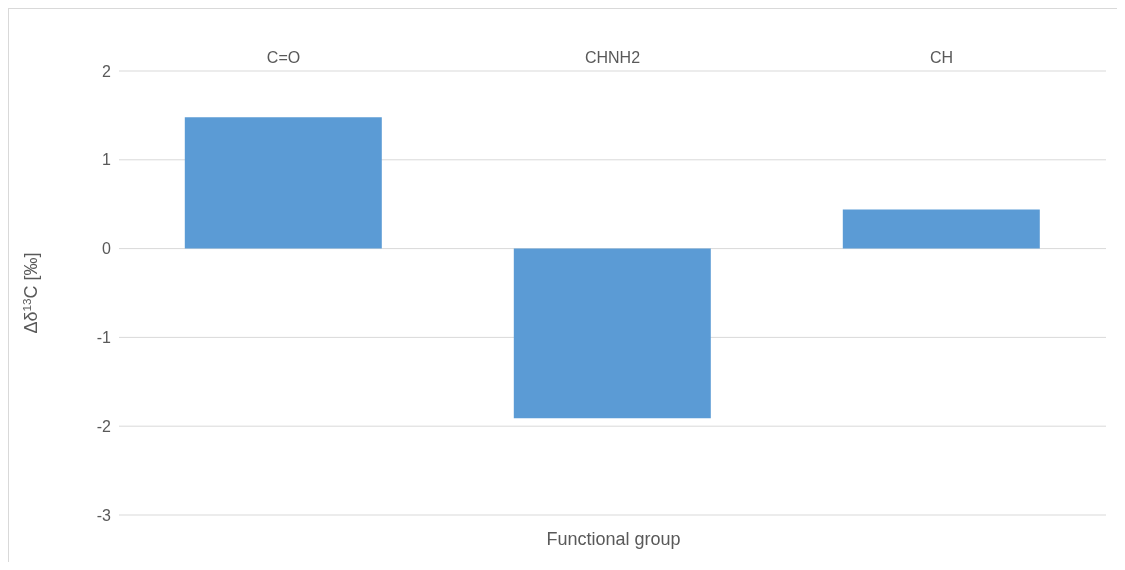 Image resolution: width=1125 pixels, height=570 pixels. What do you see at coordinates (107, 249) in the screenshot?
I see `y-tick-label: 0` at bounding box center [107, 249].